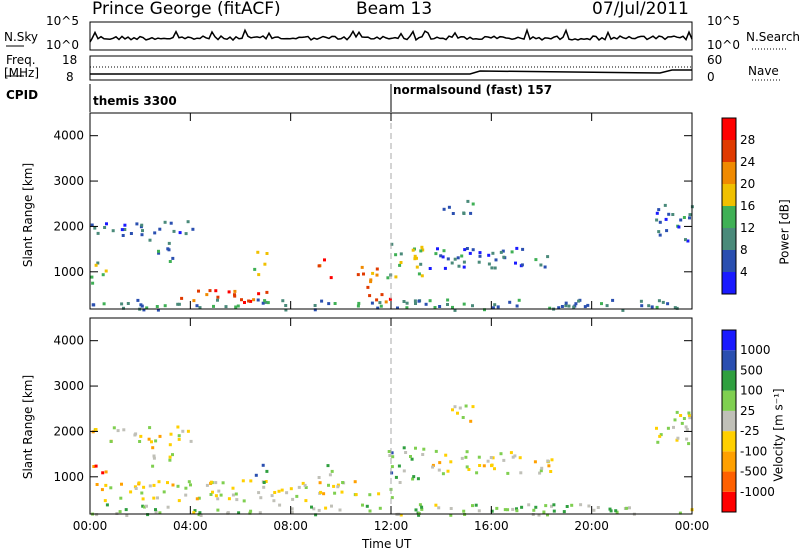 The height and width of the screenshot is (554, 800). What do you see at coordinates (68, 386) in the screenshot?
I see `y-tick-label: 3000` at bounding box center [68, 386].